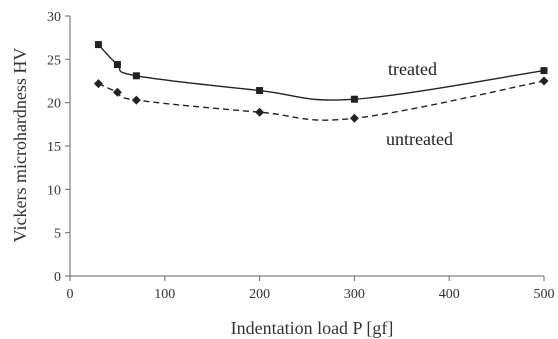 The image size is (558, 339). What do you see at coordinates (54, 17) in the screenshot?
I see `y-tick-label: 30` at bounding box center [54, 17].